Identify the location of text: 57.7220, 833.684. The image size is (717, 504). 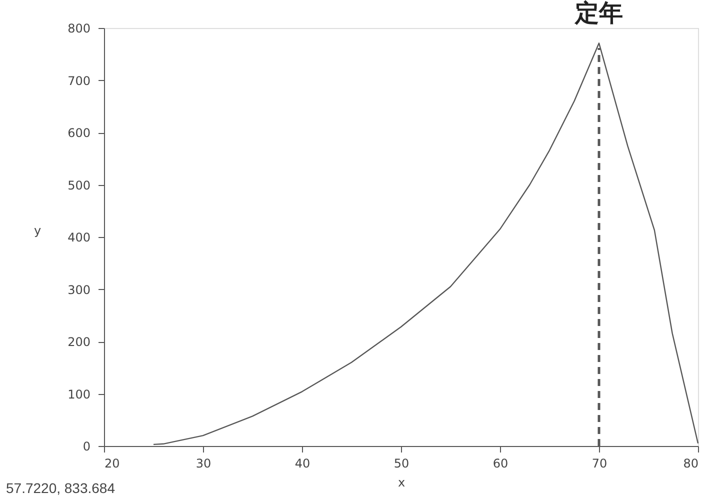
(61, 488).